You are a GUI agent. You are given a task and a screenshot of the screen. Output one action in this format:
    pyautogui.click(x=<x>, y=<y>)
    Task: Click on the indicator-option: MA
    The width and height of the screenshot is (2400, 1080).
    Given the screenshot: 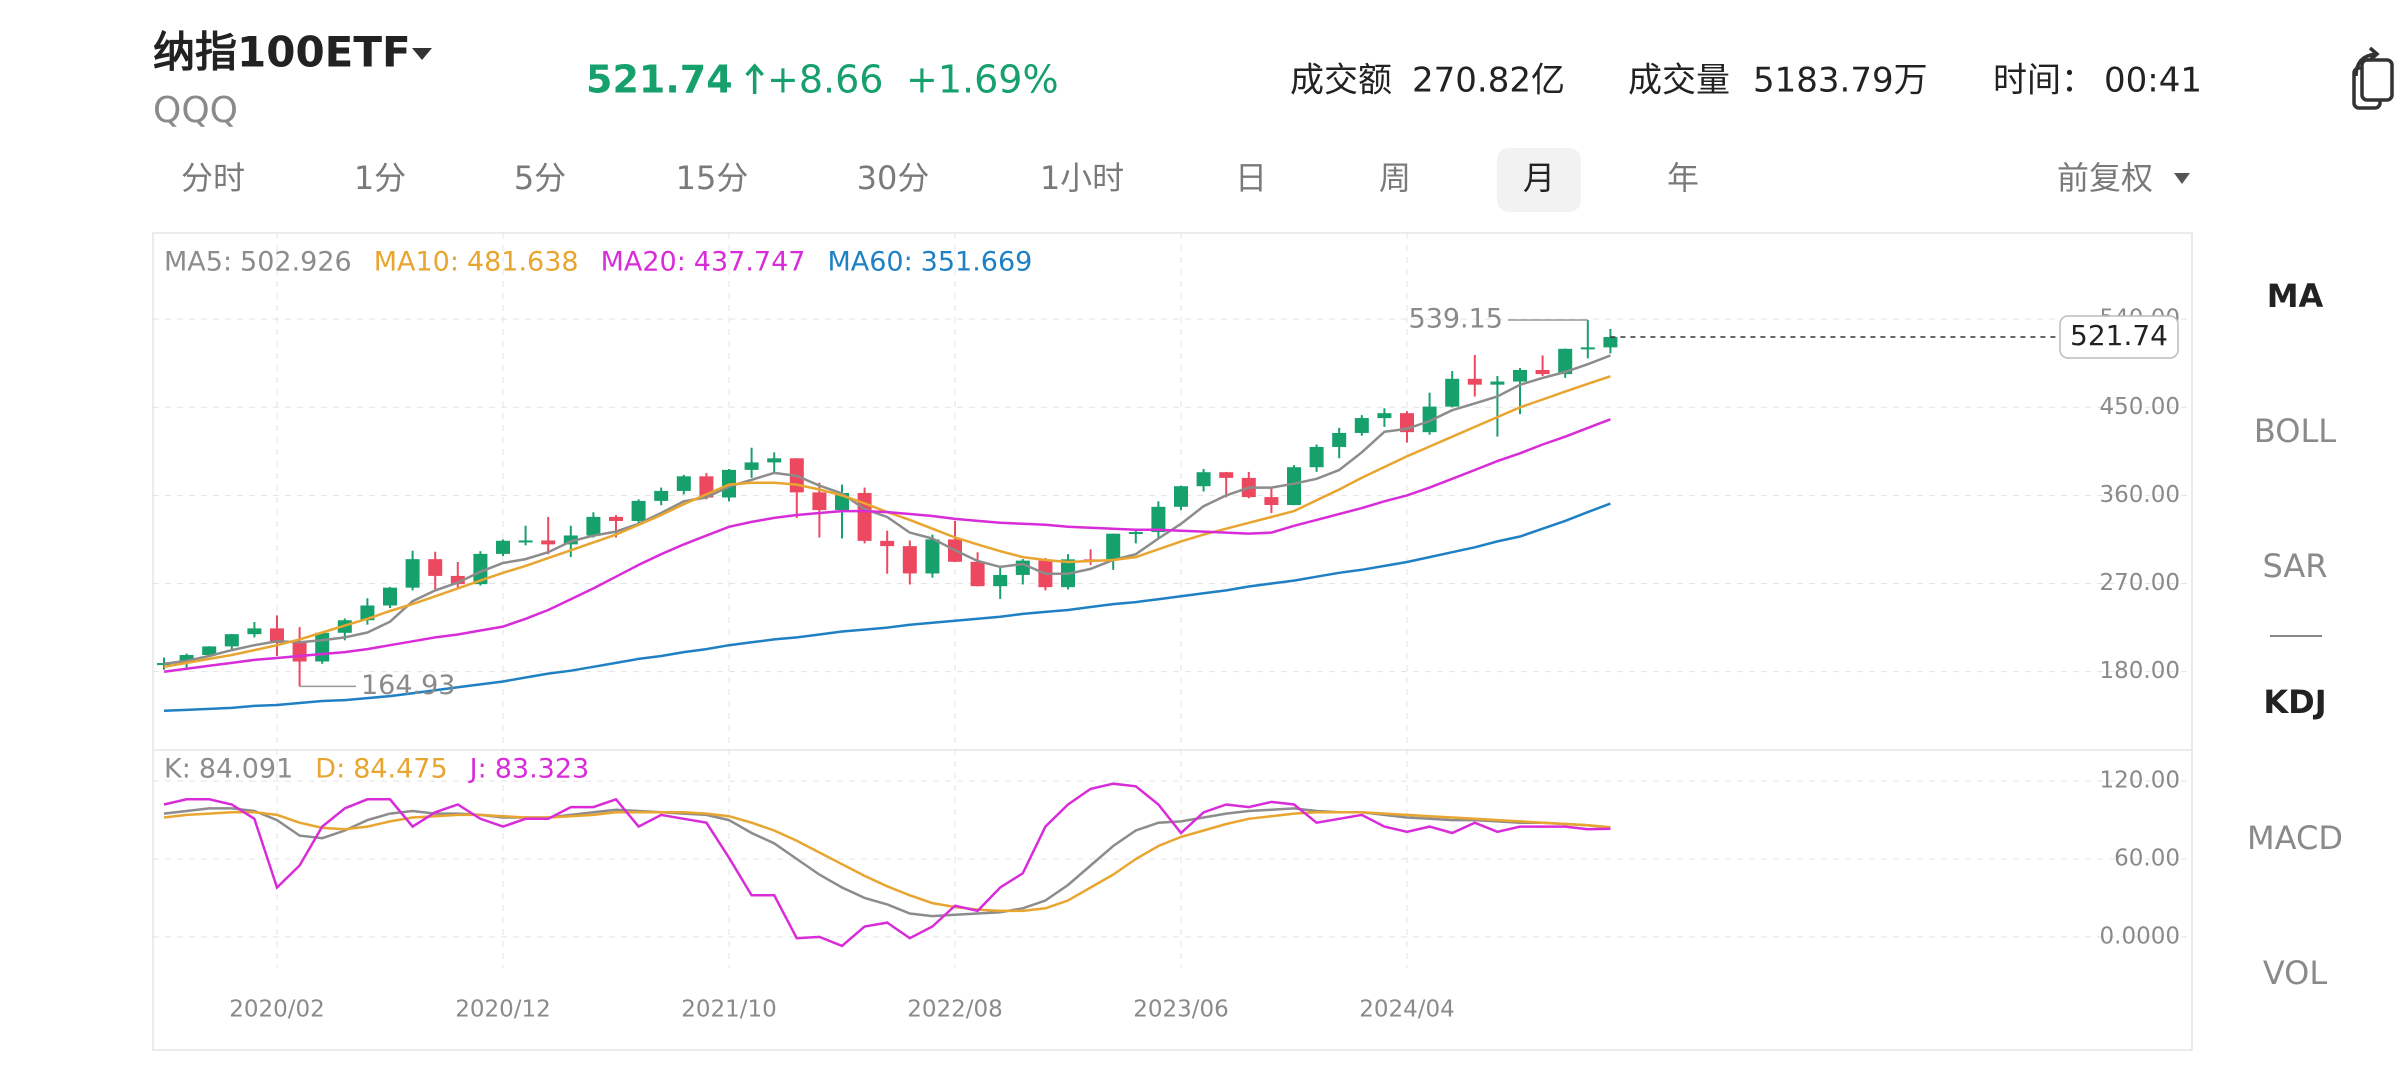 What is the action you would take?
    pyautogui.click(x=2295, y=296)
    